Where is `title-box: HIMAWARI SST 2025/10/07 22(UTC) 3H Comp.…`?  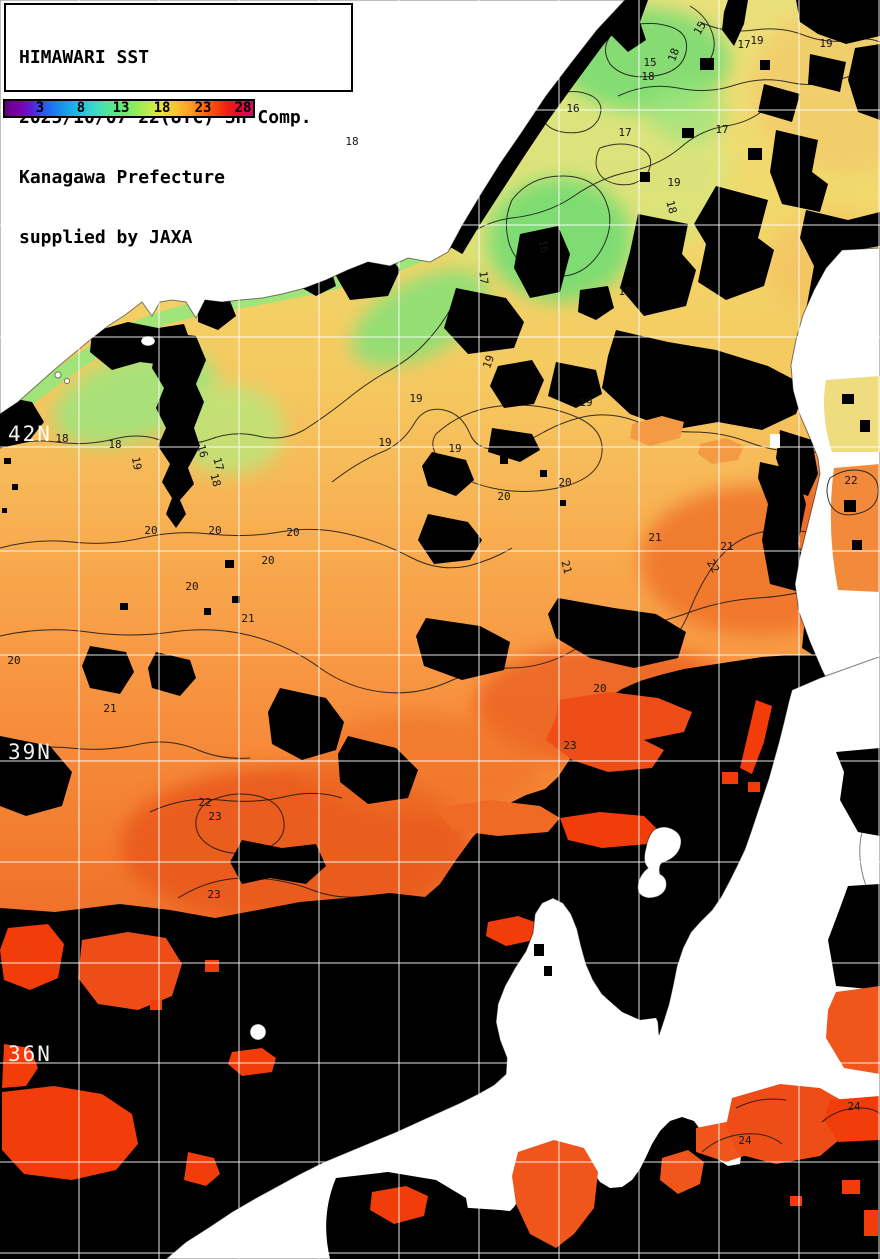
title-box: HIMAWARI SST 2025/10/07 22(UTC) 3H Comp.… is located at coordinates (178, 125).